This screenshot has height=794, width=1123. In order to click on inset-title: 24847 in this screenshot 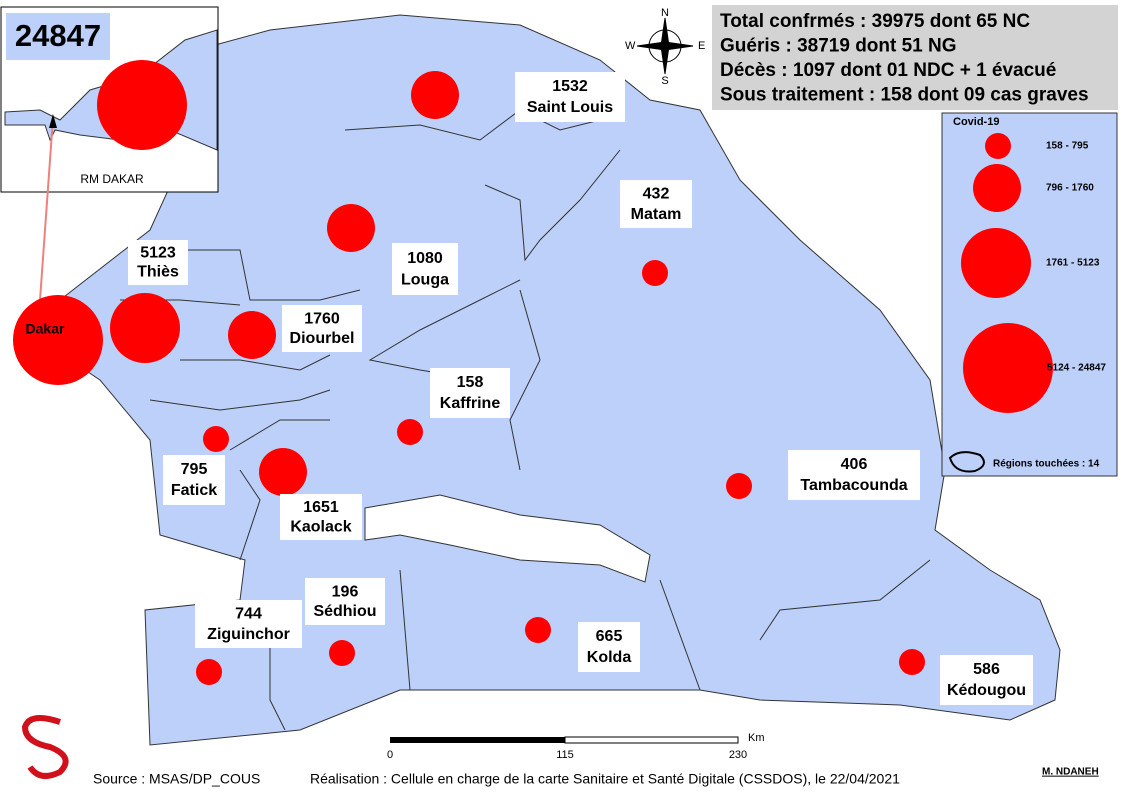, I will do `click(58, 35)`.